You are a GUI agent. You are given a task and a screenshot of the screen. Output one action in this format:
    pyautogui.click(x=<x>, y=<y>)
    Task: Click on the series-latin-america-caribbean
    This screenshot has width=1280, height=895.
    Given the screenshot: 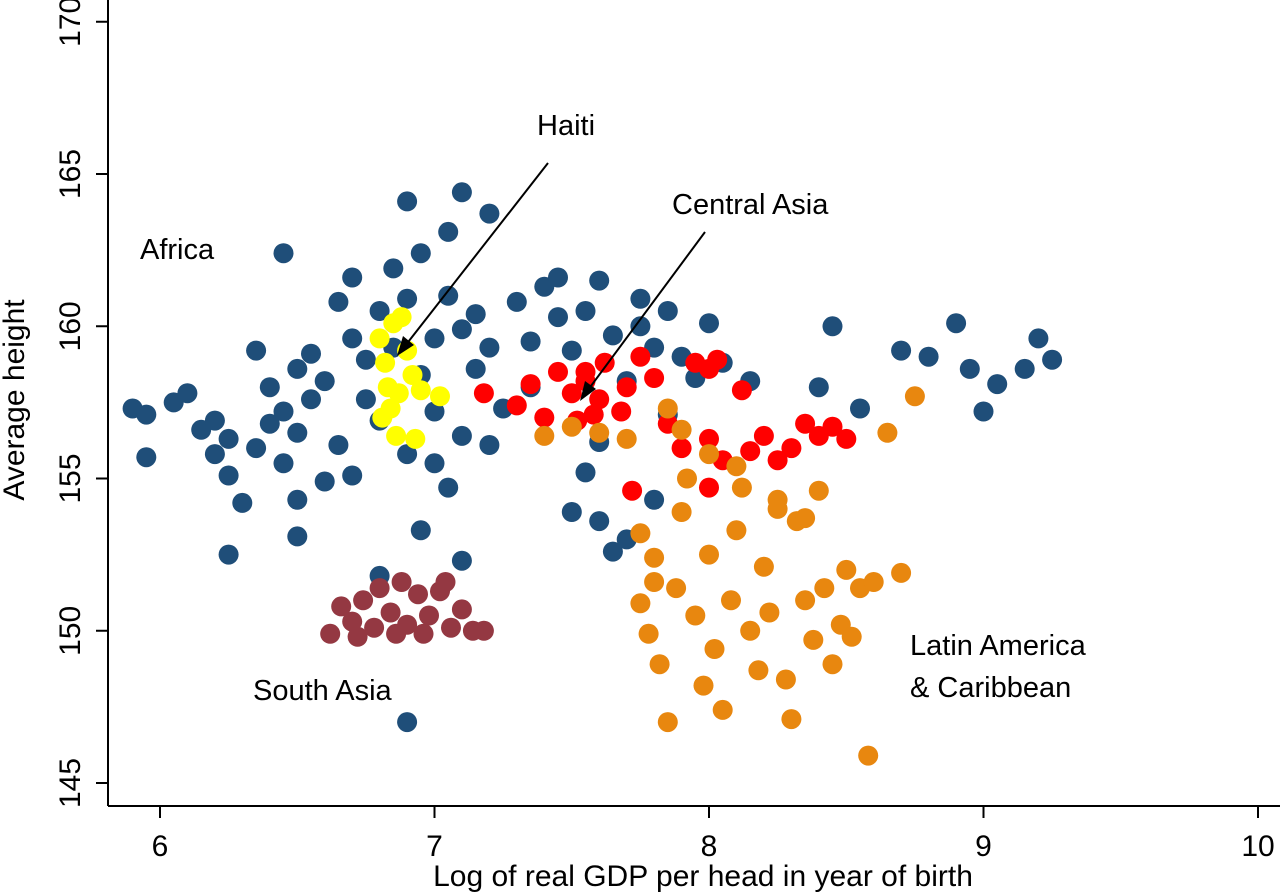 What is the action you would take?
    pyautogui.click(x=729, y=576)
    